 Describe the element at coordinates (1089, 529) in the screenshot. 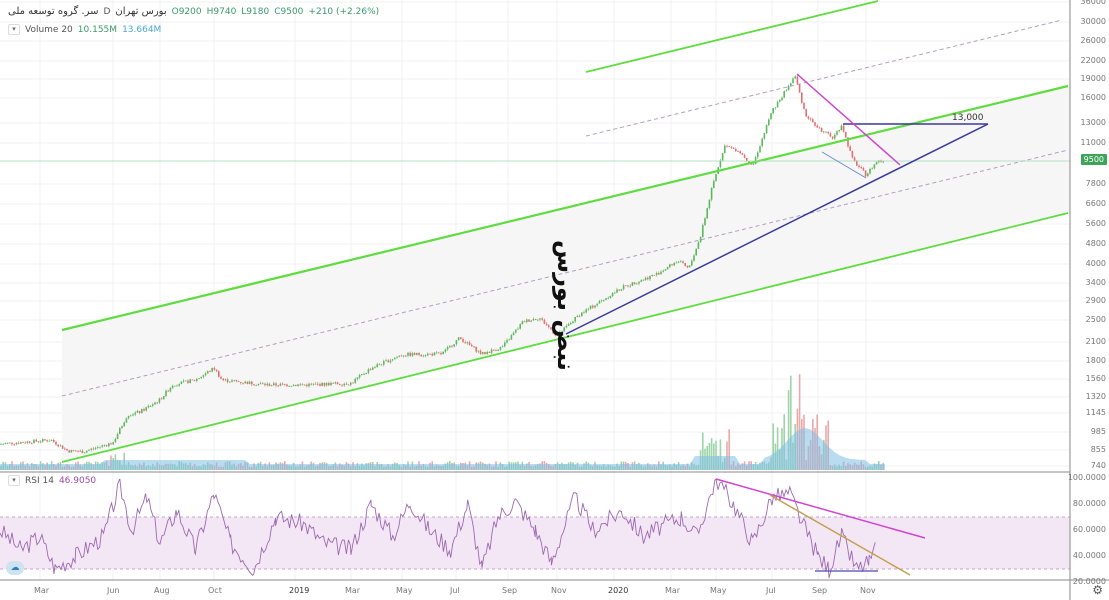

I see `rsi-tick-label: 60.0000` at that location.